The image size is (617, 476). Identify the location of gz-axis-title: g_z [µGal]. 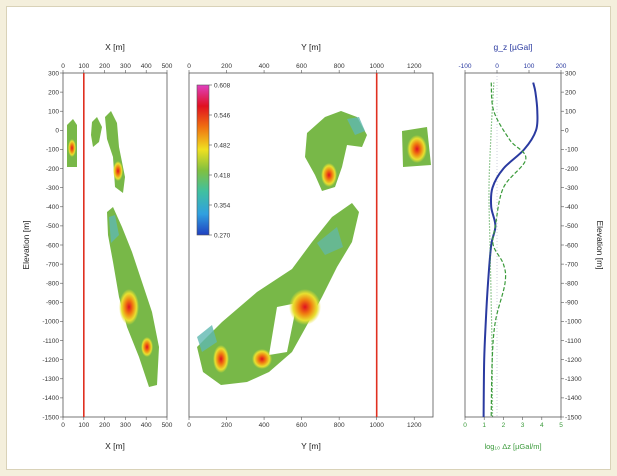
(513, 47).